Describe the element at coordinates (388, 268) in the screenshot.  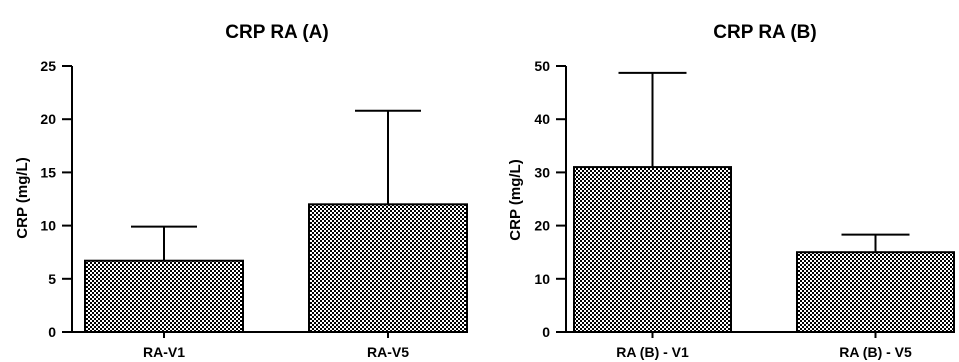
I see `bar-ra-v5` at that location.